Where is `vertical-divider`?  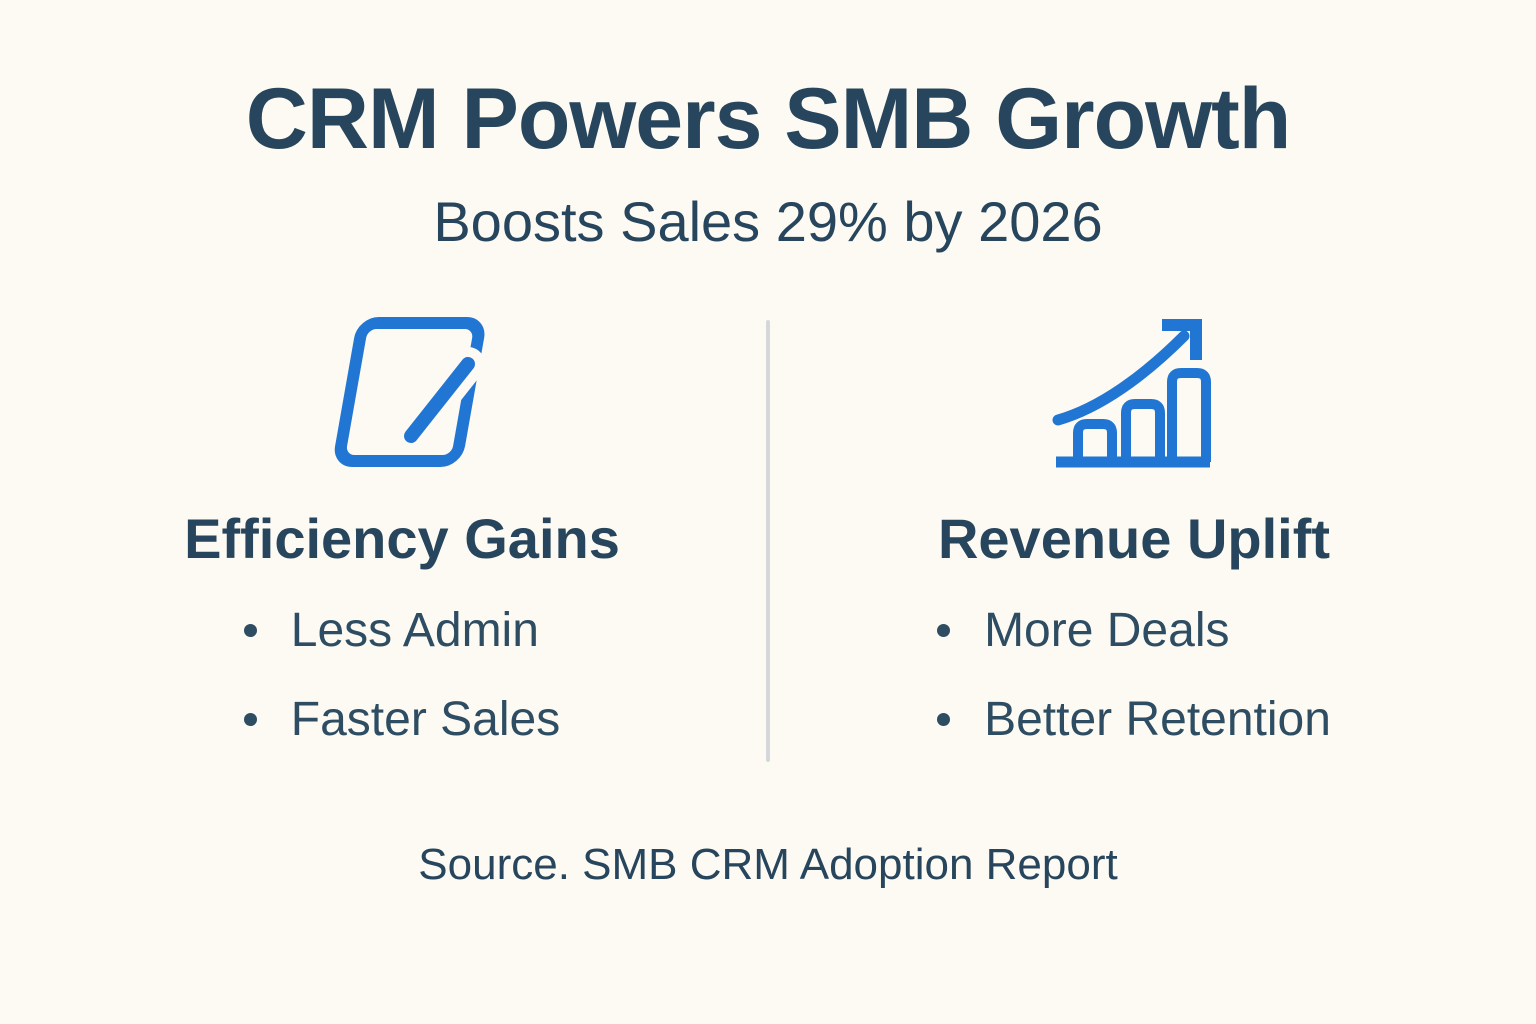 vertical-divider is located at coordinates (768, 540).